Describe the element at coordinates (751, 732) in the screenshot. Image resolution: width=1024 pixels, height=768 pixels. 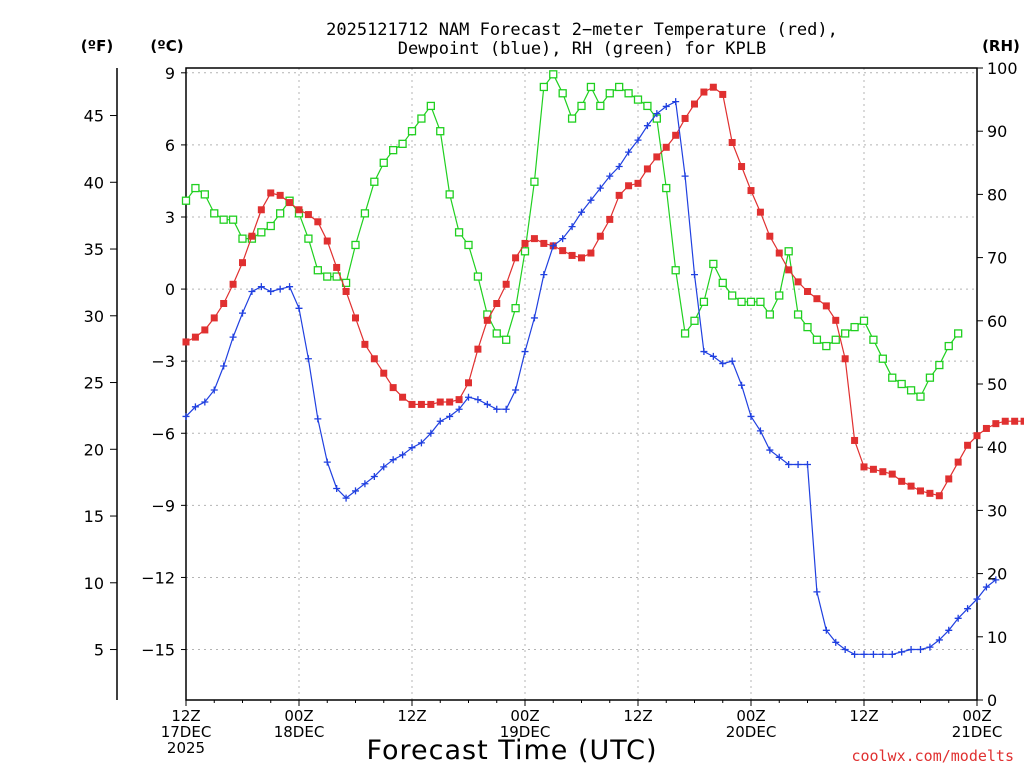
I see `x-tick-label: 20DEC` at that location.